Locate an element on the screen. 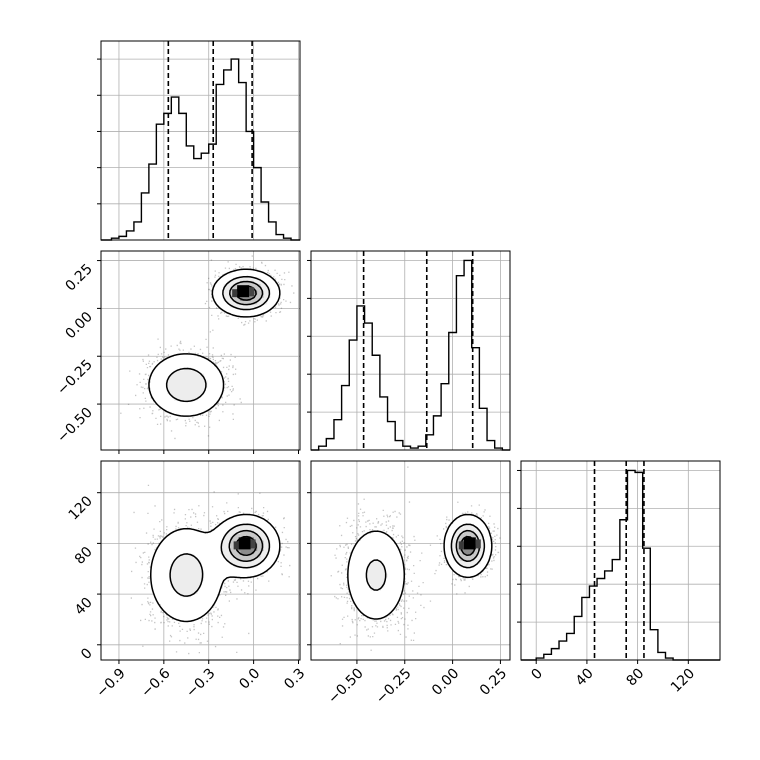  hist-panel-0-background is located at coordinates (200, 140).